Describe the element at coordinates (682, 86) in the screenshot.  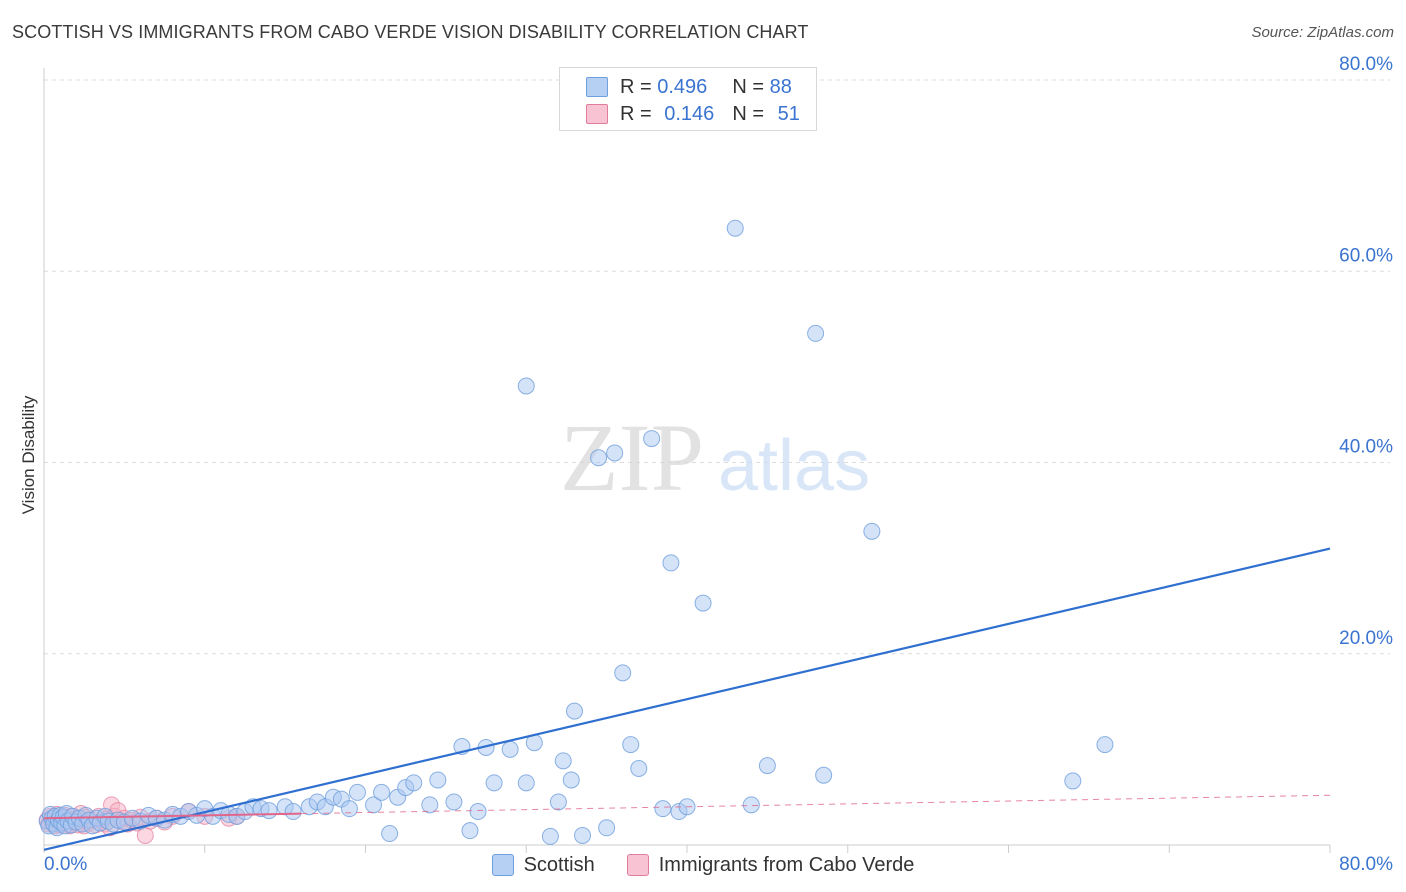
I see `legend-r-value-scottish: 0.496` at that location.